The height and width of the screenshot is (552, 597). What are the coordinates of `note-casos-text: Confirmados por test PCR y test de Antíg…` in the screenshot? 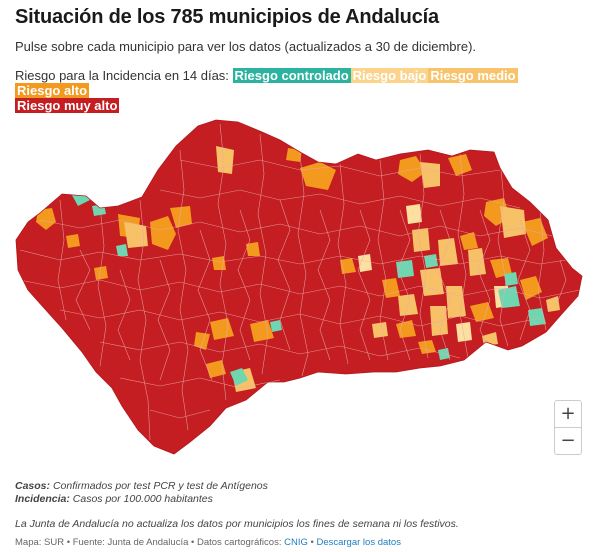 It's located at (160, 486).